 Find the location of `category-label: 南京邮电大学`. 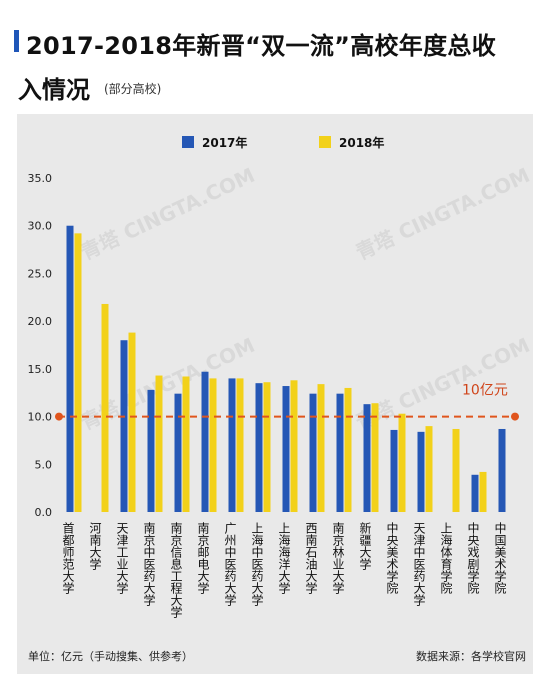

category-label: 南京邮电大学 is located at coordinates (203, 557).